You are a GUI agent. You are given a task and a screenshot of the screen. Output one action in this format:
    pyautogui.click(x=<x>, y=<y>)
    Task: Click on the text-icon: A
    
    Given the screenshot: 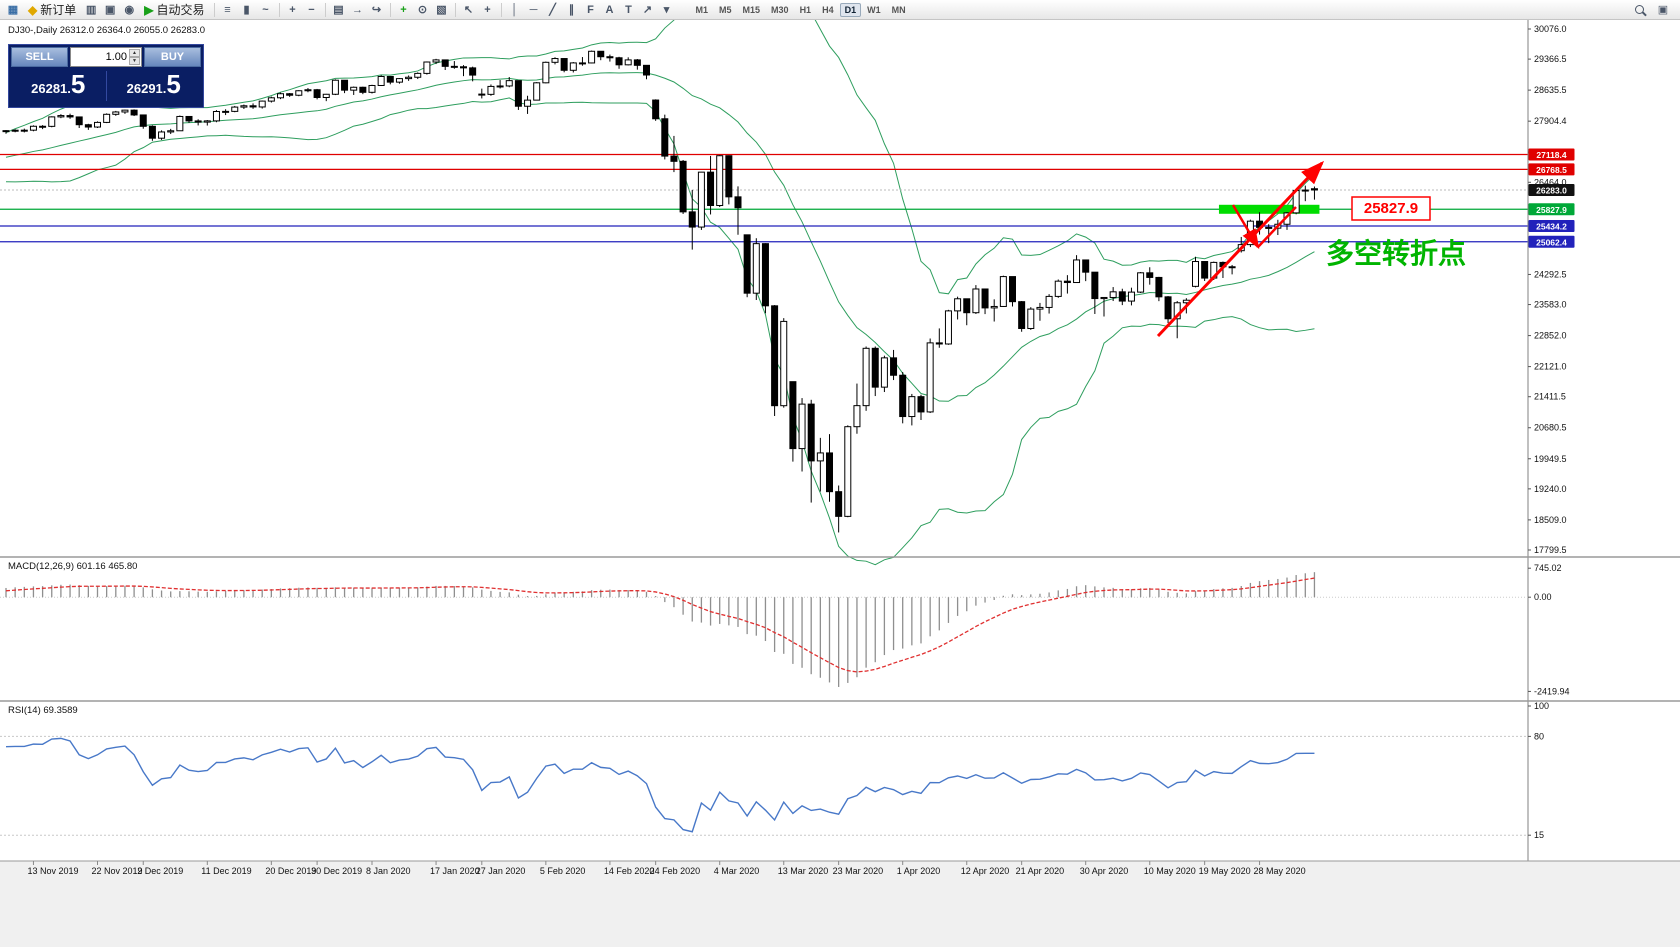 What is the action you would take?
    pyautogui.click(x=610, y=10)
    